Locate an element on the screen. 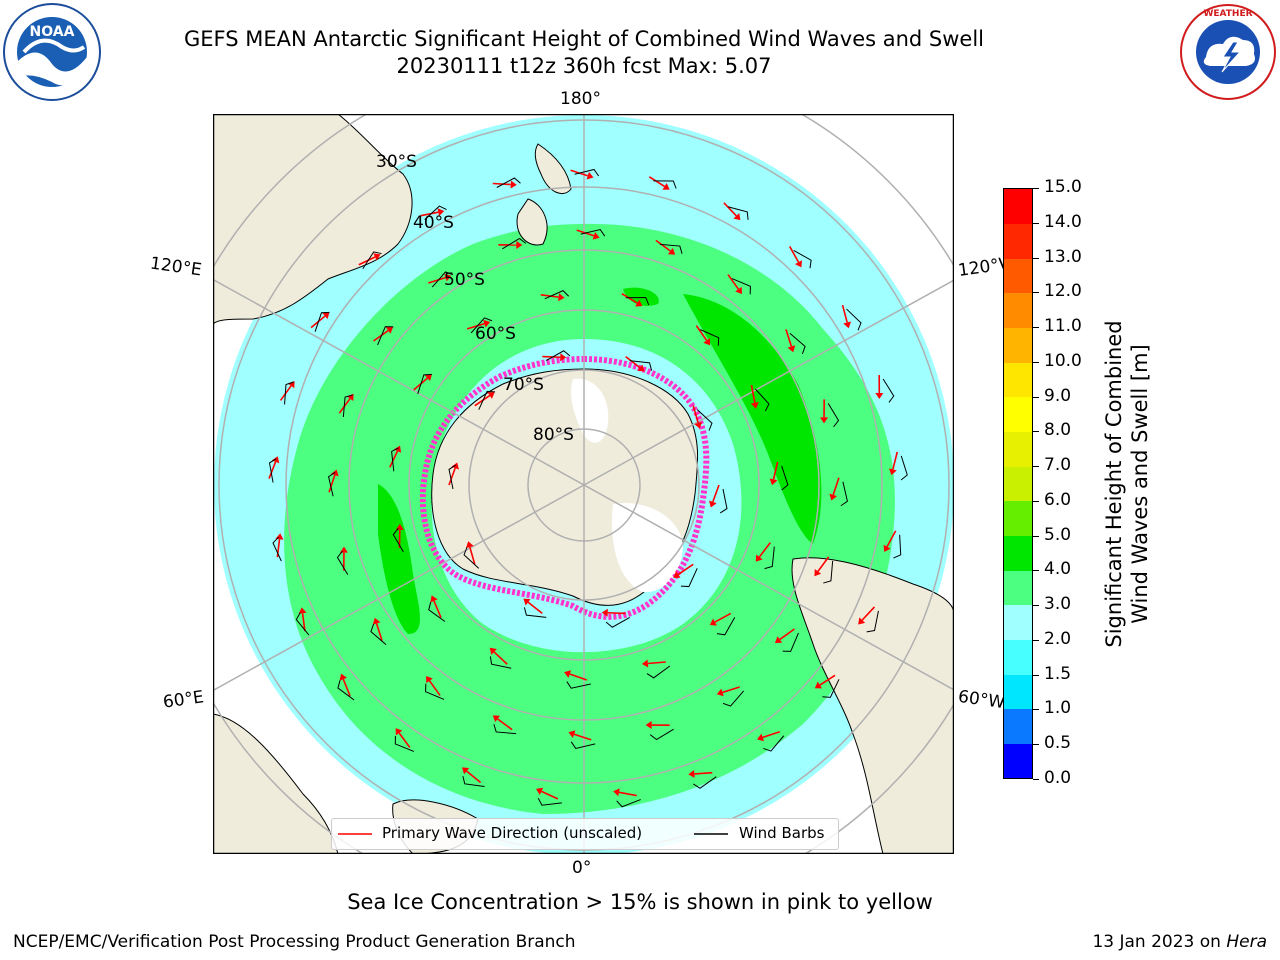 The image size is (1280, 960). colorbar-tick-label: 0.5 is located at coordinates (1058, 743).